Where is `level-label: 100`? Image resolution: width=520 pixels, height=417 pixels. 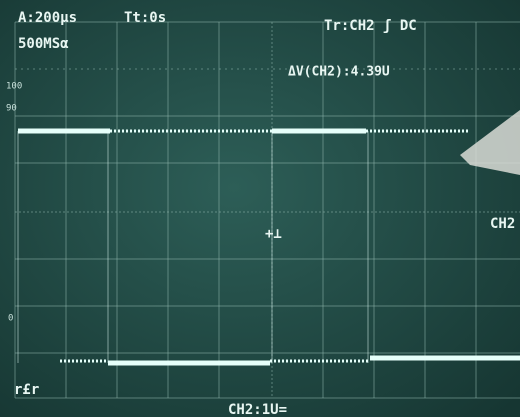 level-label: 100 is located at coordinates (14, 87).